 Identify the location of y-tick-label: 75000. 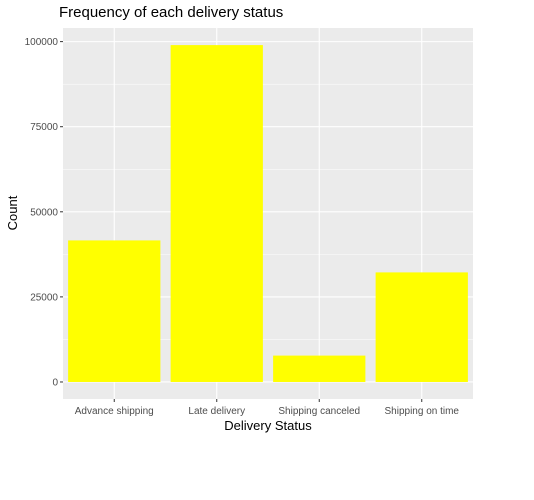
(44, 127).